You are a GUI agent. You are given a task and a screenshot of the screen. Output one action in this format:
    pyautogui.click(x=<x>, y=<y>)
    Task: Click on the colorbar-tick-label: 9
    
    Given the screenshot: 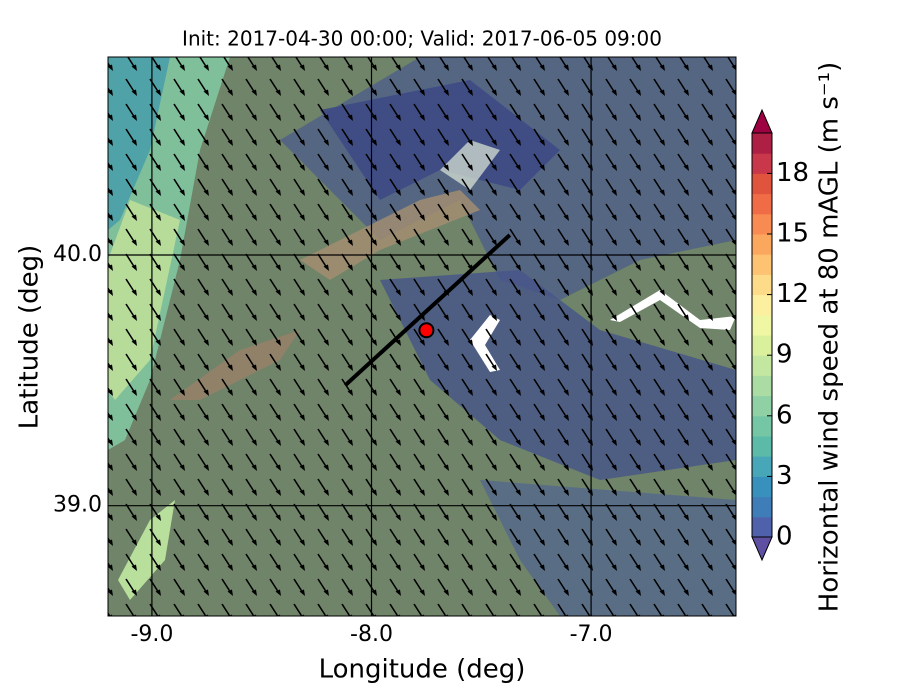 What is the action you would take?
    pyautogui.click(x=784, y=355)
    